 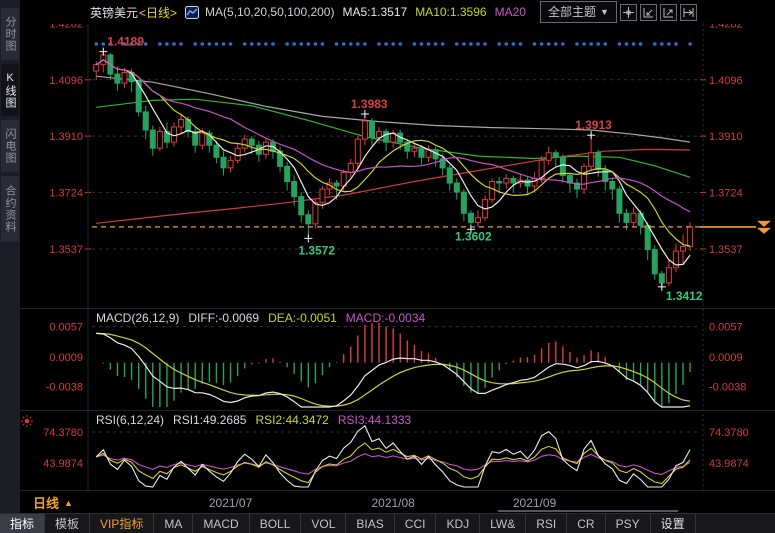 What do you see at coordinates (46, 503) in the screenshot?
I see `period-label-text: 日线` at bounding box center [46, 503].